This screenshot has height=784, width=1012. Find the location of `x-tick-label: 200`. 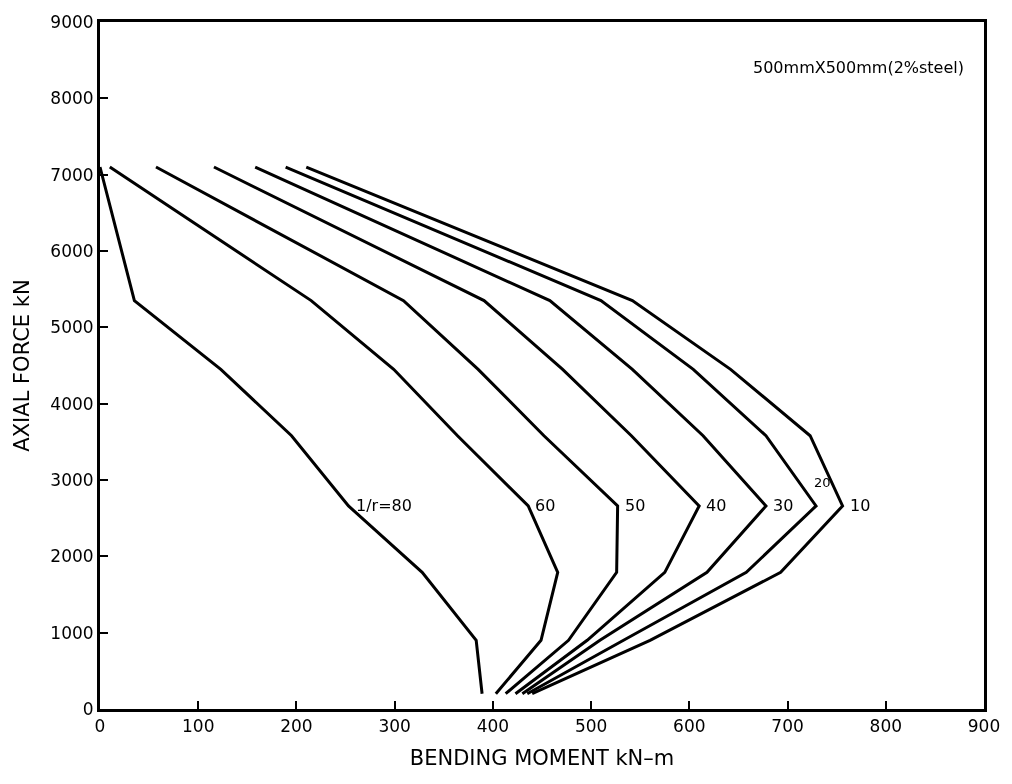

x-tick-label: 200 is located at coordinates (296, 726).